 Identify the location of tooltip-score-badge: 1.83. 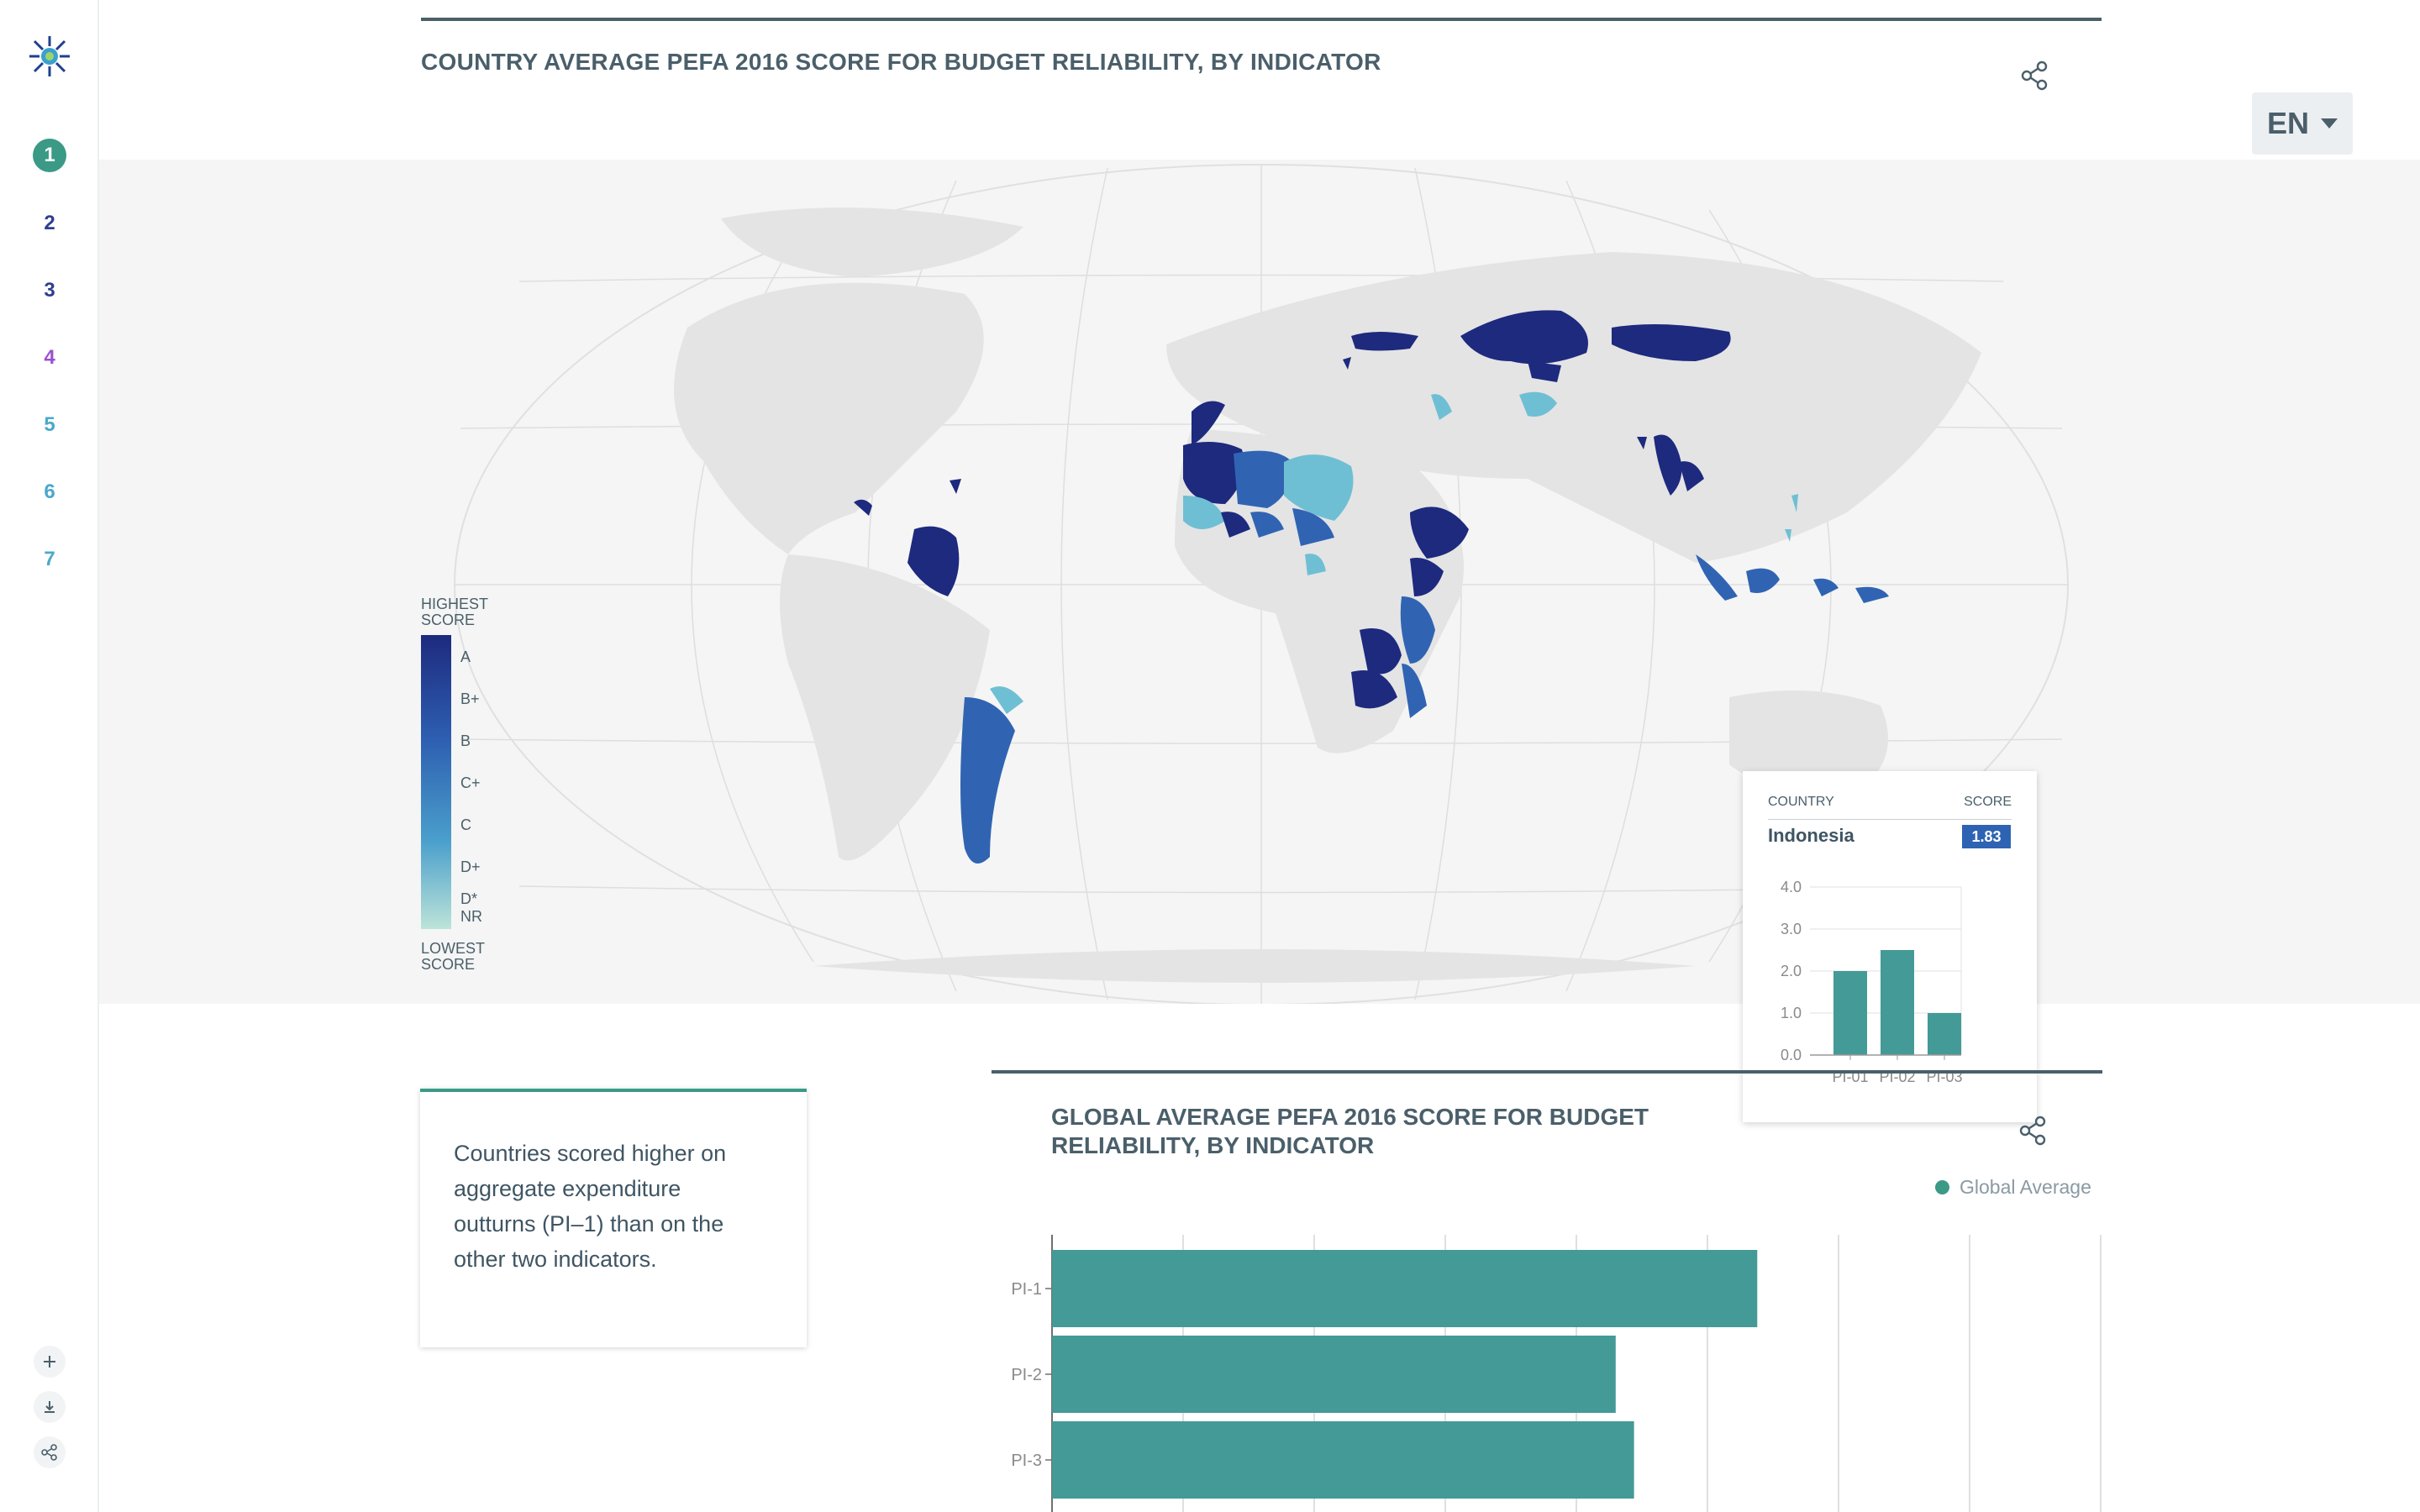
(1986, 836).